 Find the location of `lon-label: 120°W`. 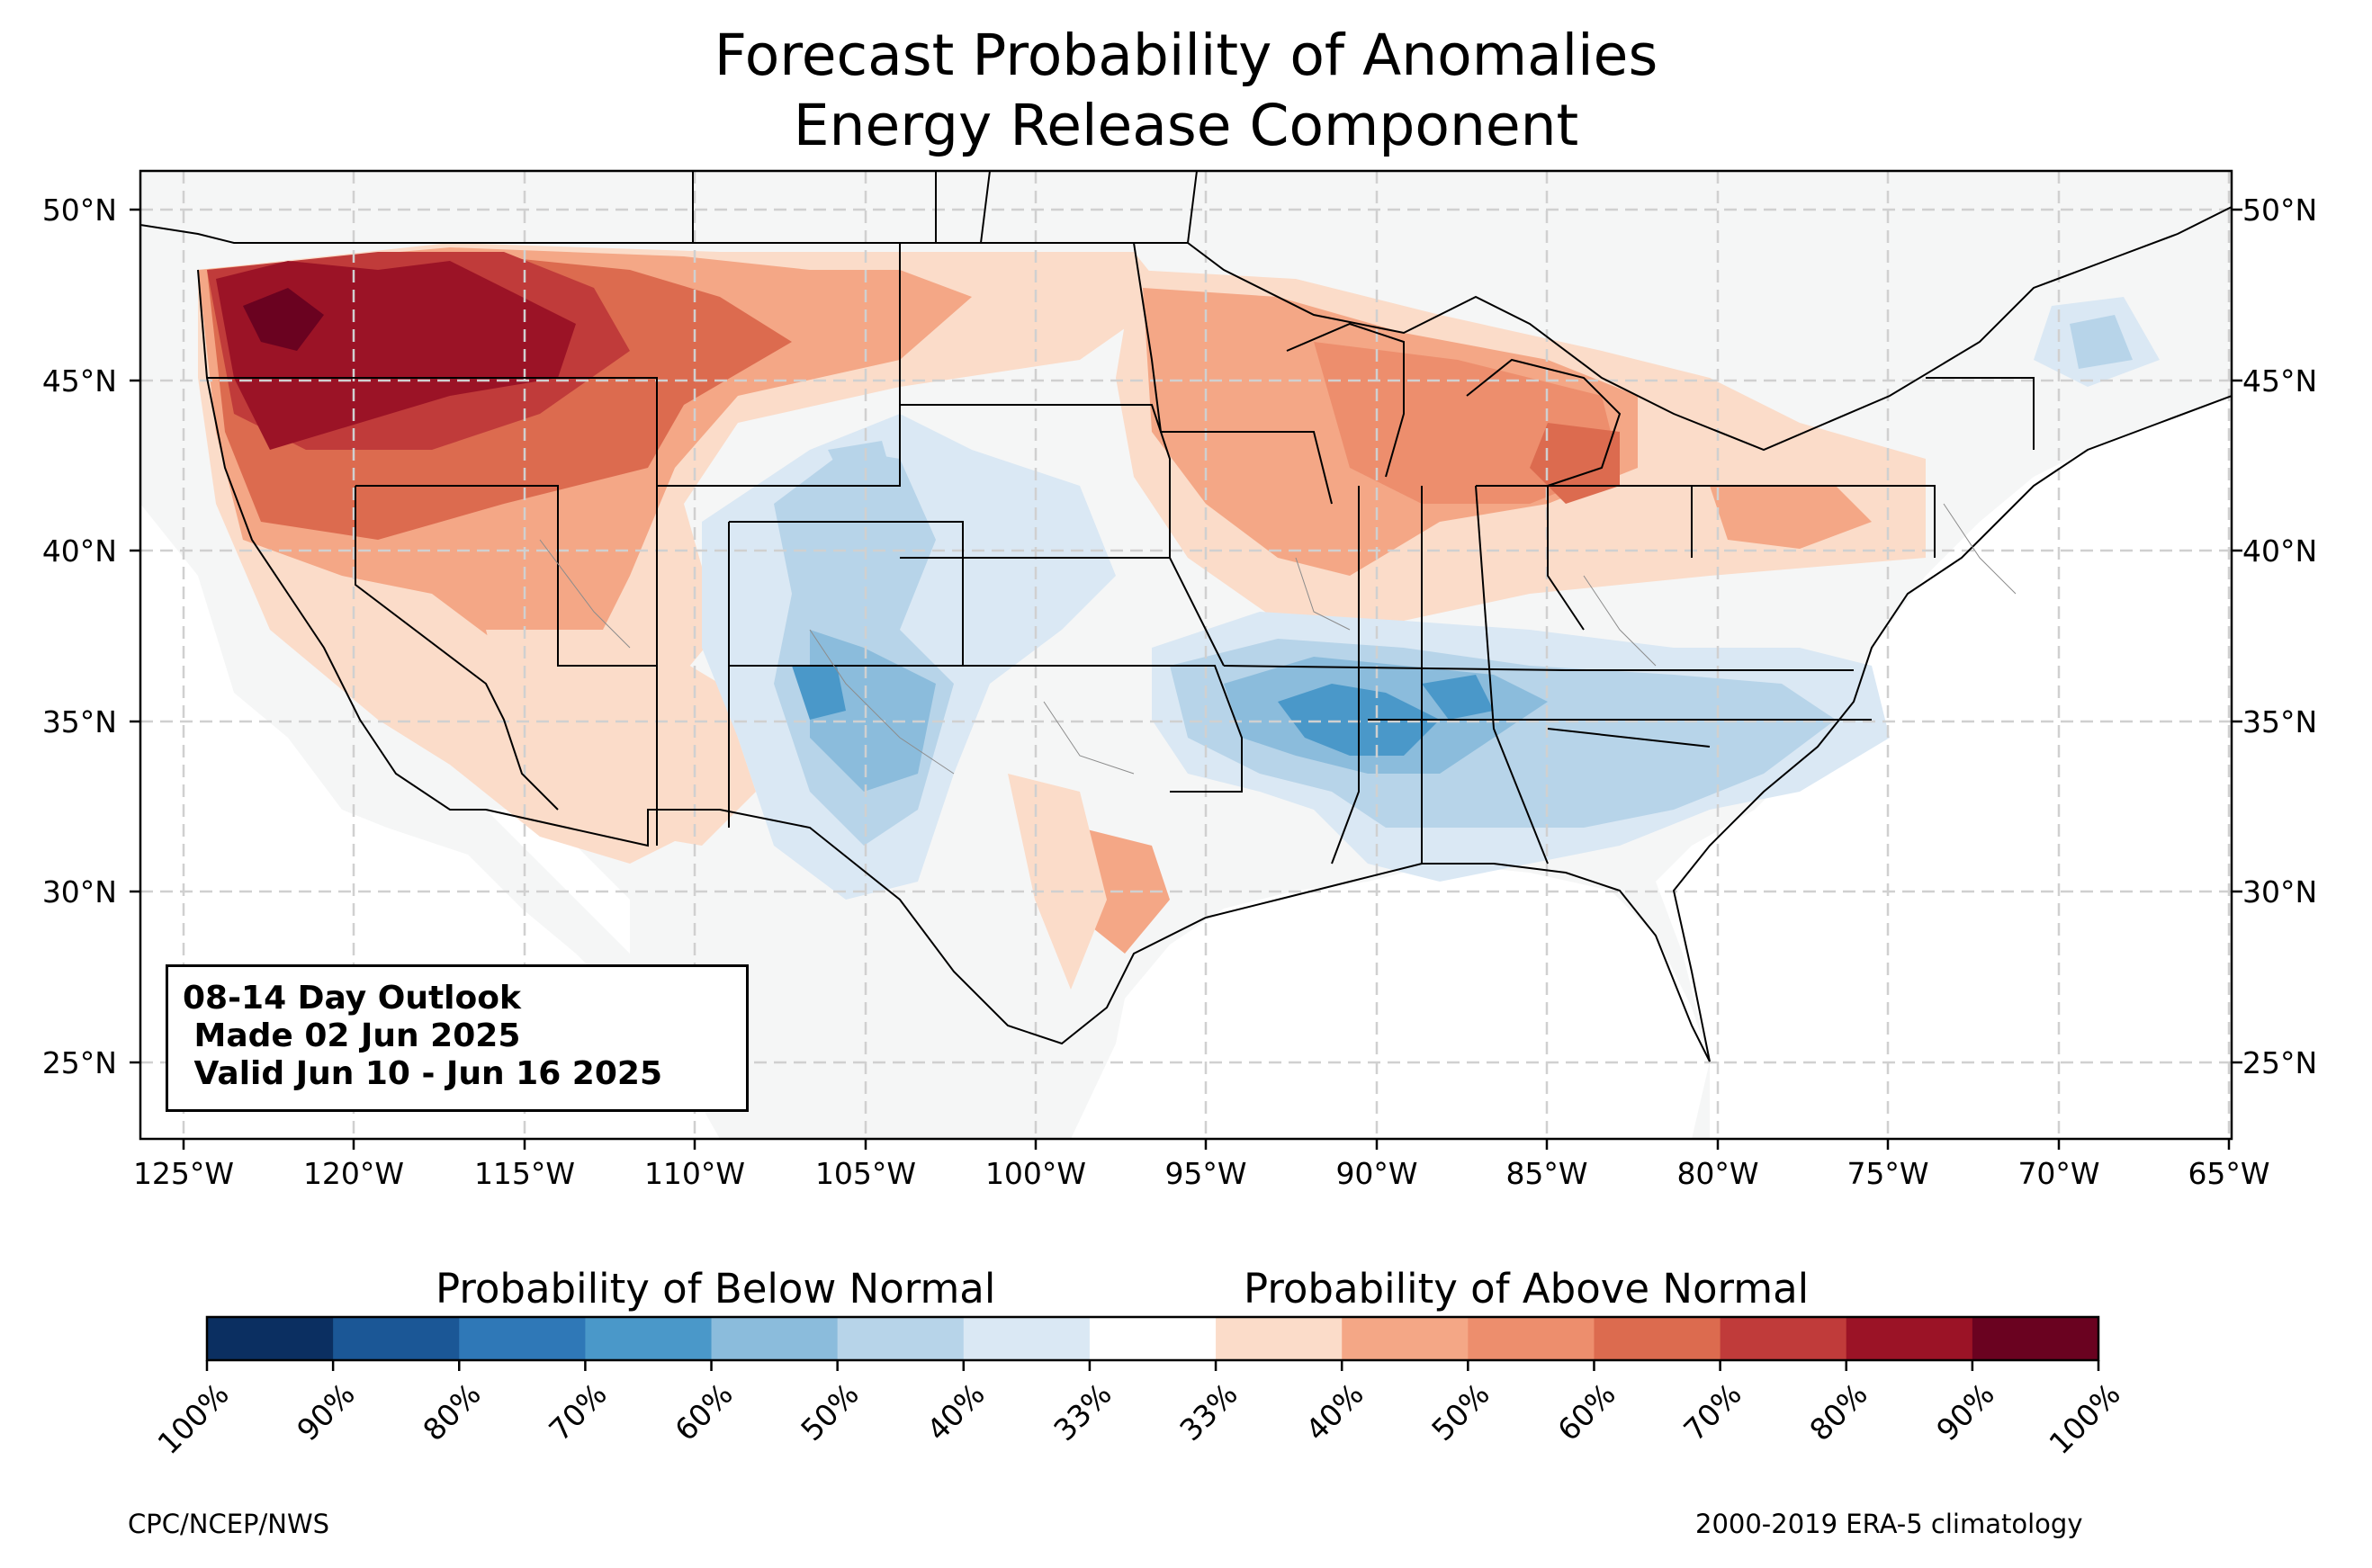

lon-label: 120°W is located at coordinates (354, 1173).